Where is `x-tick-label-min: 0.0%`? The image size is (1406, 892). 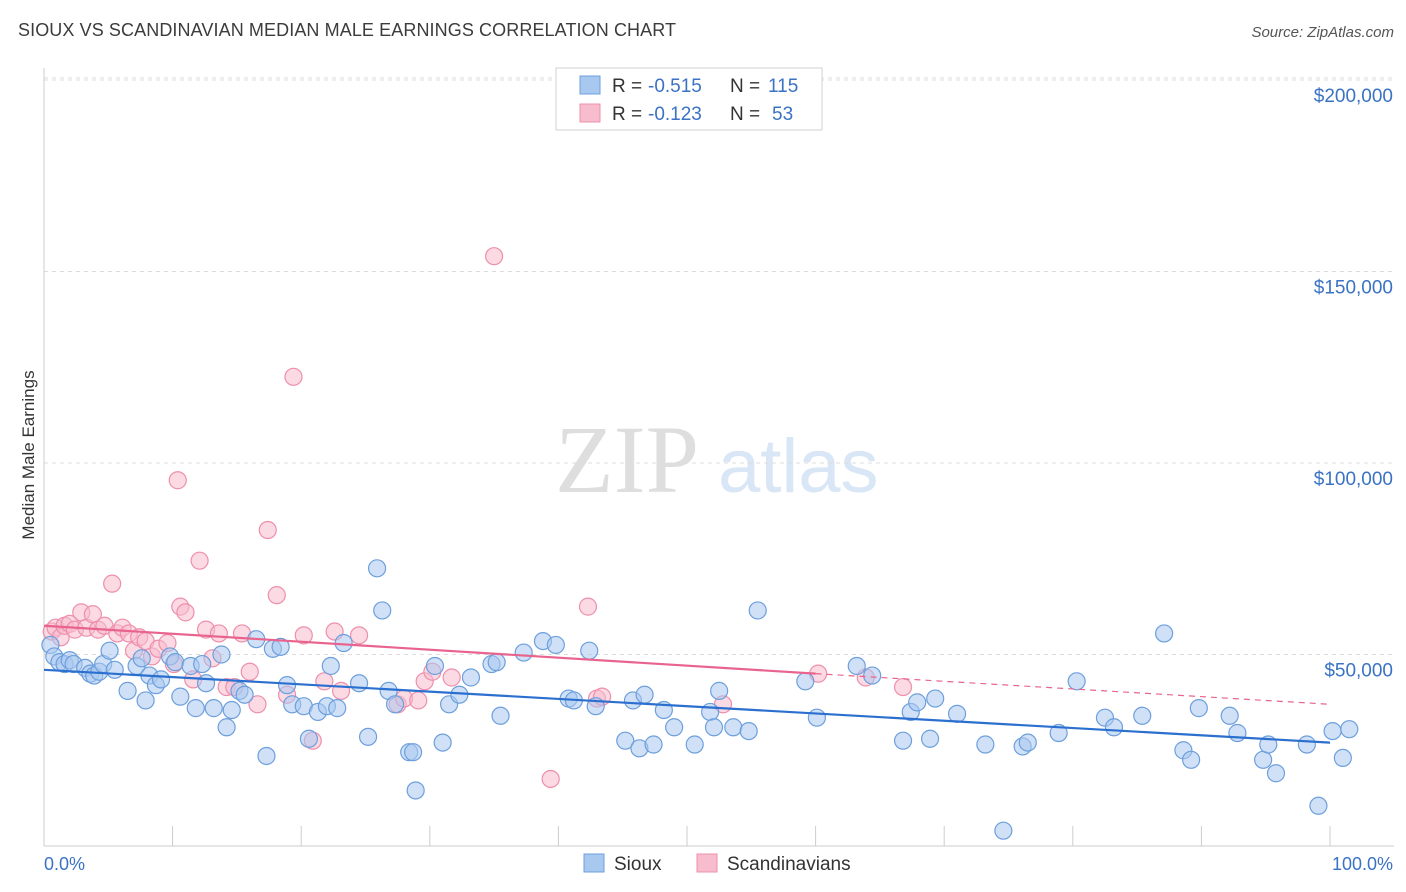
x-tick-label-min: 0.0% is located at coordinates (64, 864).